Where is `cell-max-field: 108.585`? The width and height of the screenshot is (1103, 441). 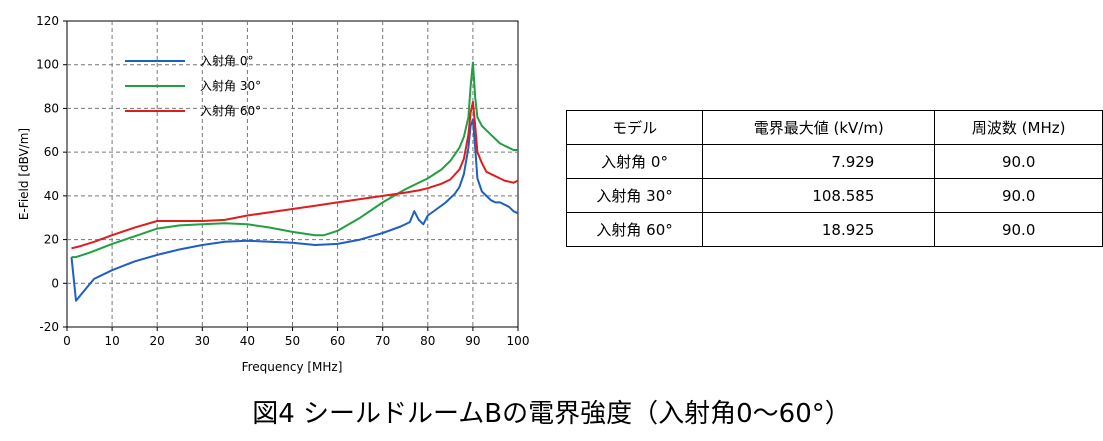 cell-max-field: 108.585 is located at coordinates (819, 195).